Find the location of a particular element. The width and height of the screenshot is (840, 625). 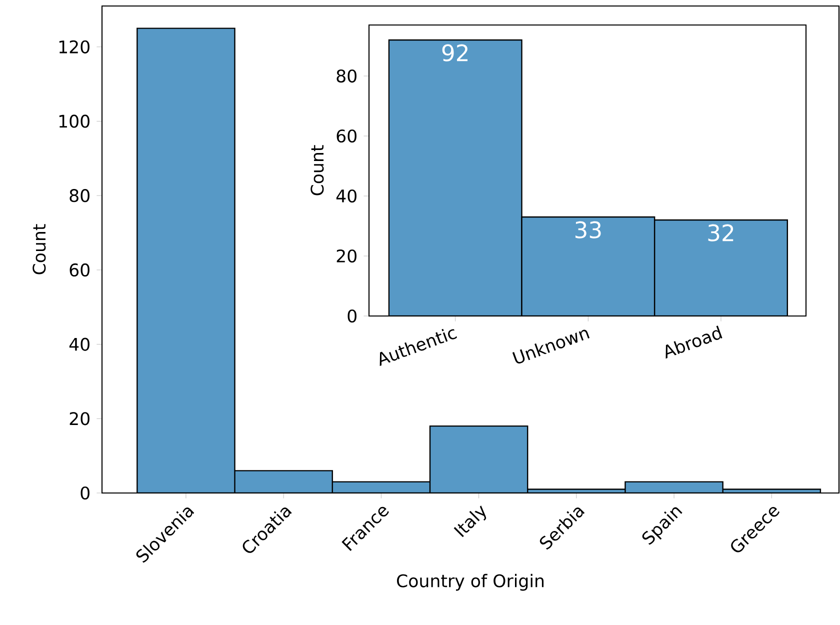

y-tick-label: 100 is located at coordinates (74, 121).